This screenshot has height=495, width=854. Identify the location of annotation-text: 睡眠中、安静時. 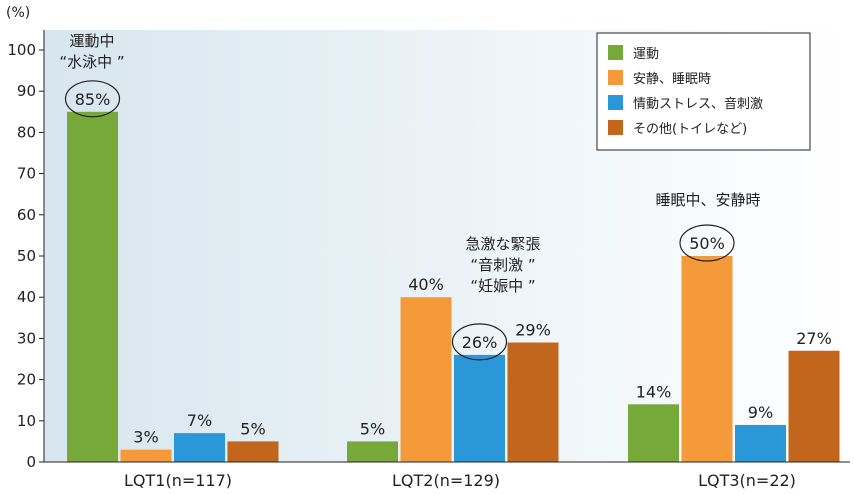
(707, 200).